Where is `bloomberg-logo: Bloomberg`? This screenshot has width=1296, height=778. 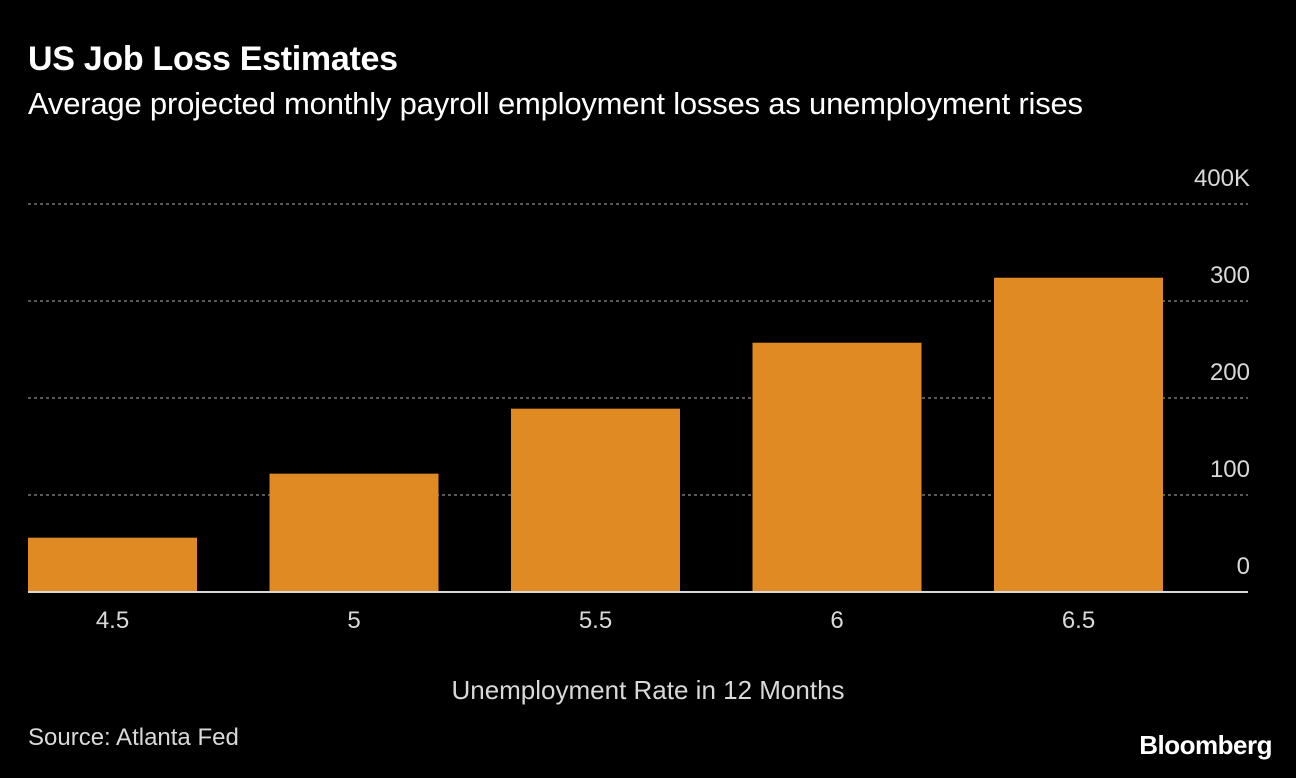
bloomberg-logo: Bloomberg is located at coordinates (1205, 745).